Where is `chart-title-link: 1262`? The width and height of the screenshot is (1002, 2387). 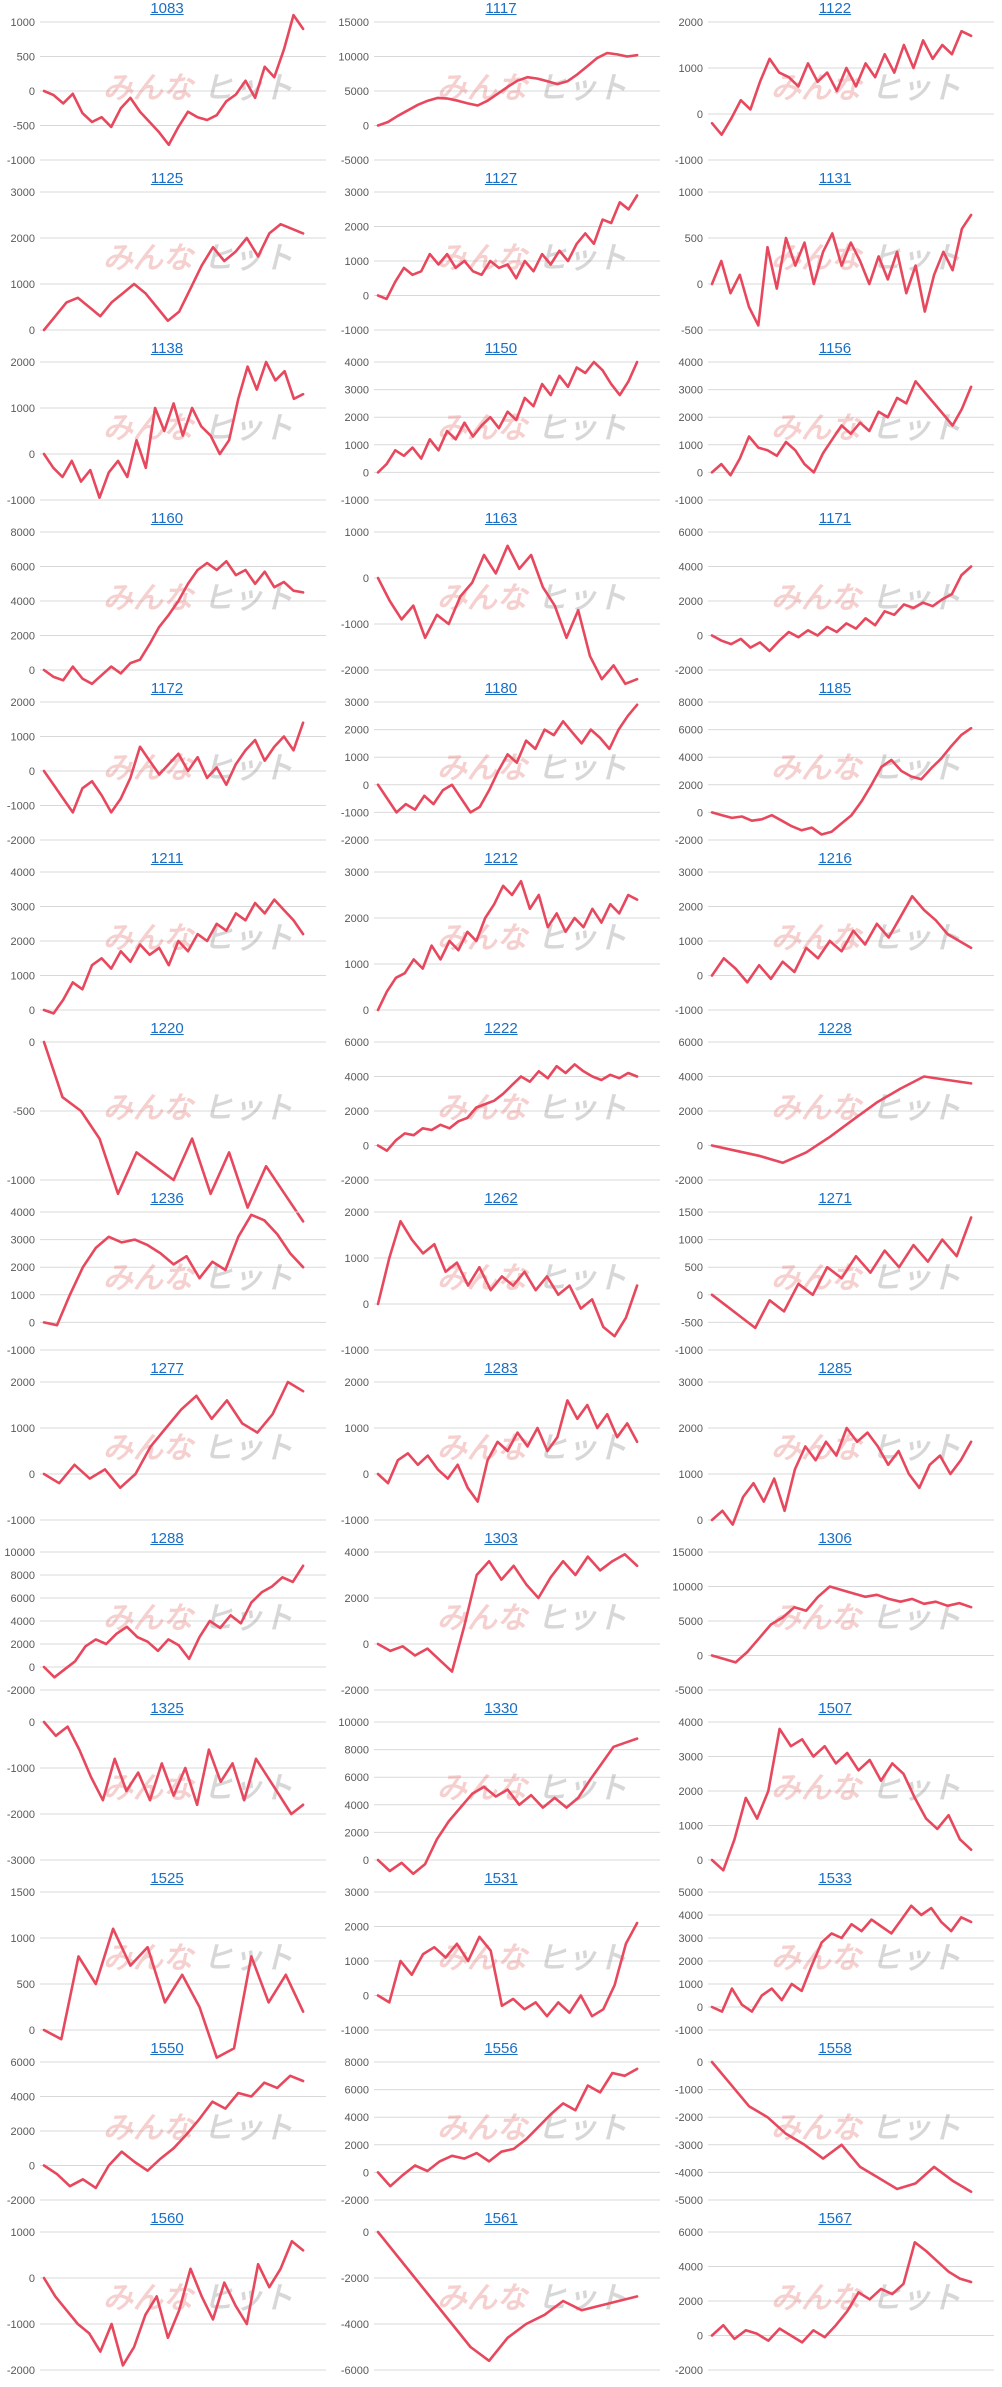
chart-title-link: 1262 is located at coordinates (501, 1198).